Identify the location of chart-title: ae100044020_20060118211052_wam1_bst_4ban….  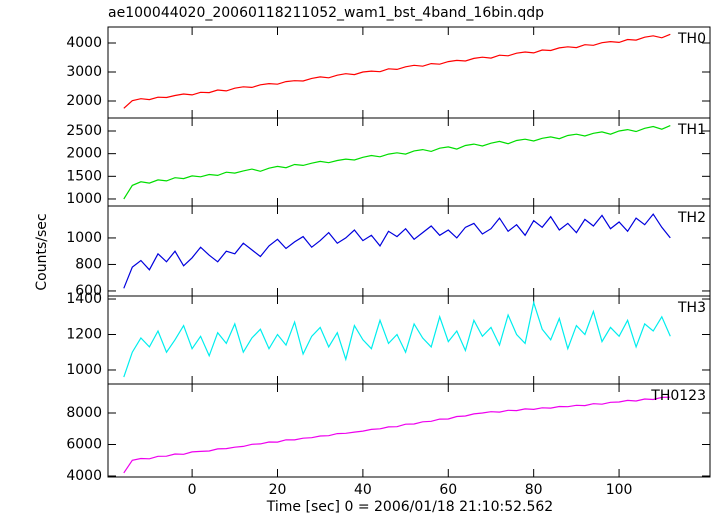
(326, 13).